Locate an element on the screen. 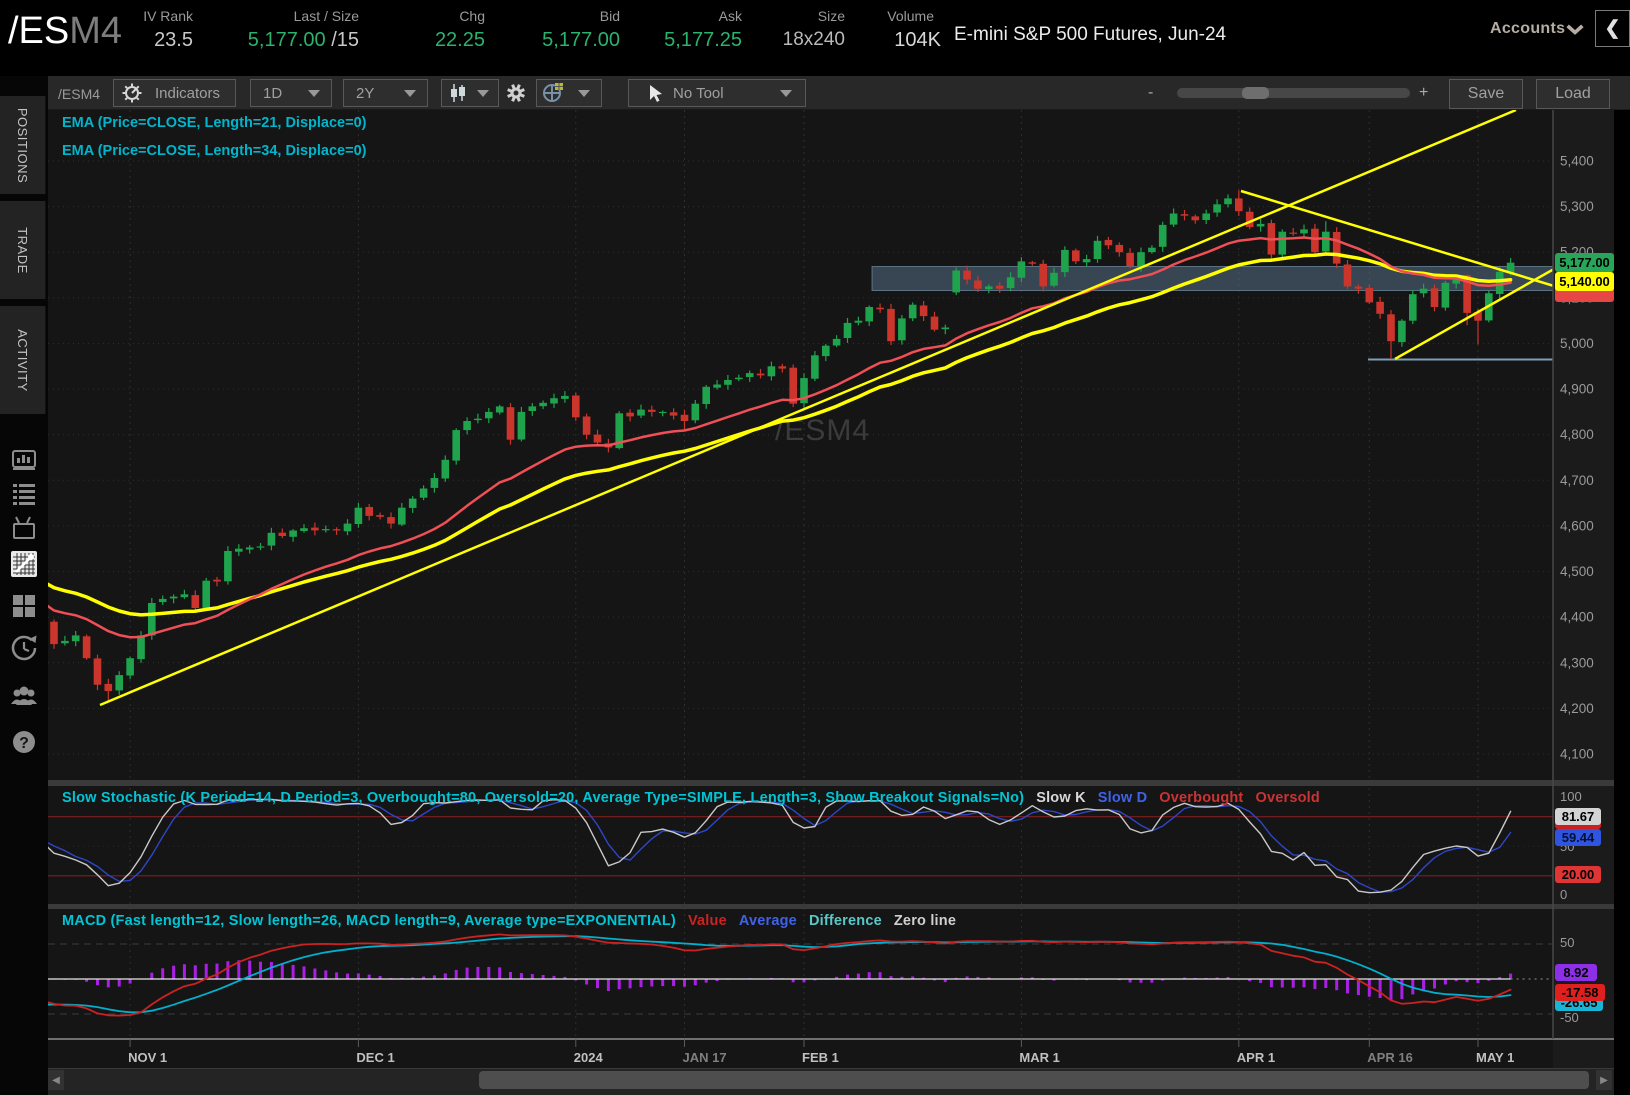 This screenshot has width=1630, height=1095. svg-text: 5,300 is located at coordinates (1577, 206).